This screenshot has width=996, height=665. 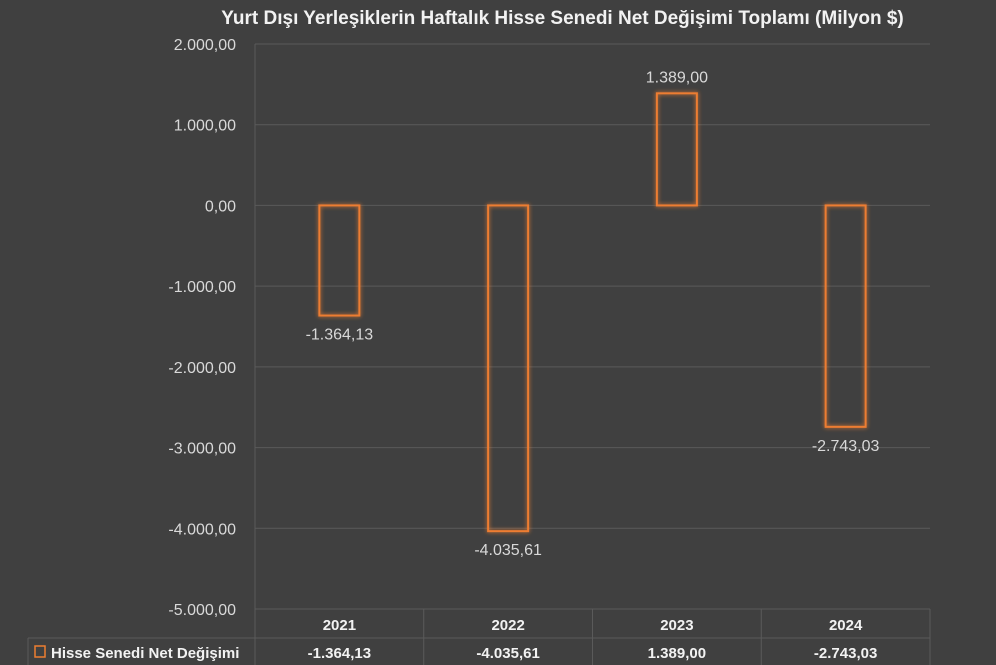 I want to click on y-tick-label: 2.000,00, so click(x=205, y=45).